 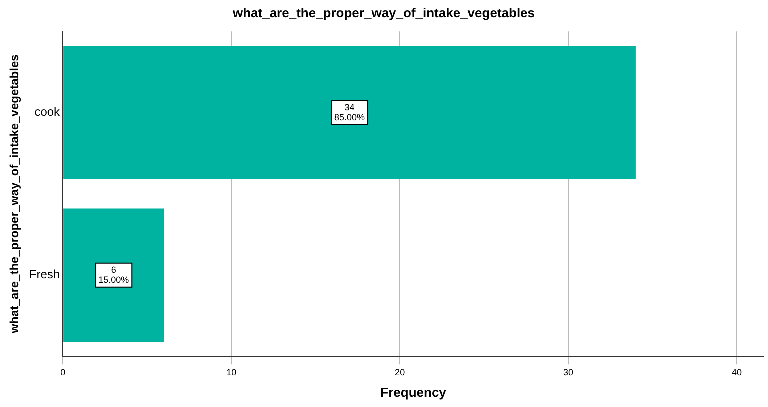 I want to click on x-tick-label: 0, so click(x=63, y=372).